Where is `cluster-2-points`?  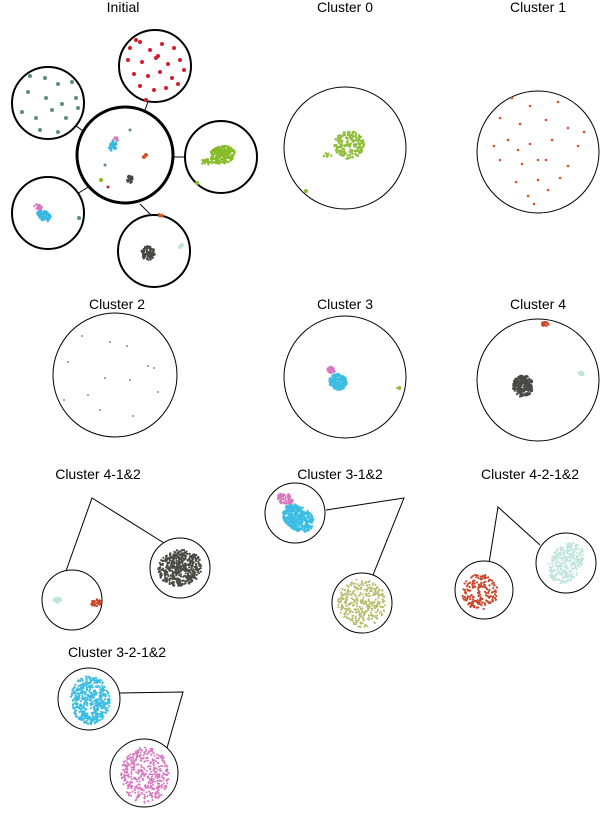
cluster-2-points is located at coordinates (111, 376).